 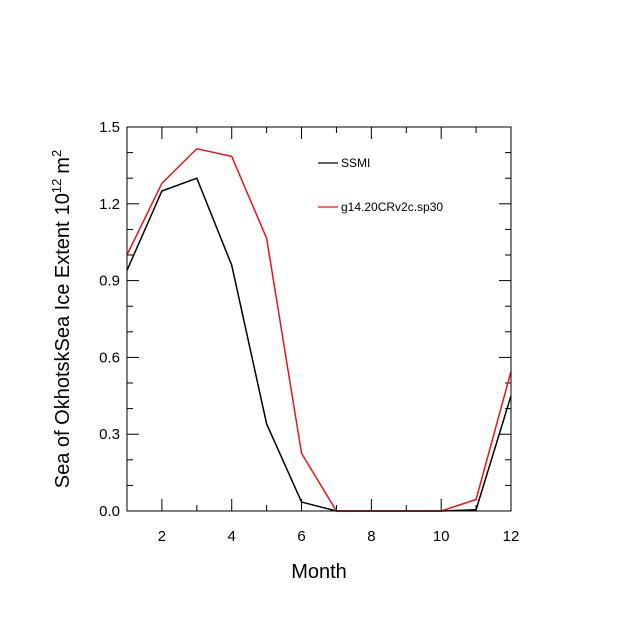 What do you see at coordinates (56, 186) in the screenshot?
I see `y-axis-title-units-exponent: 12` at bounding box center [56, 186].